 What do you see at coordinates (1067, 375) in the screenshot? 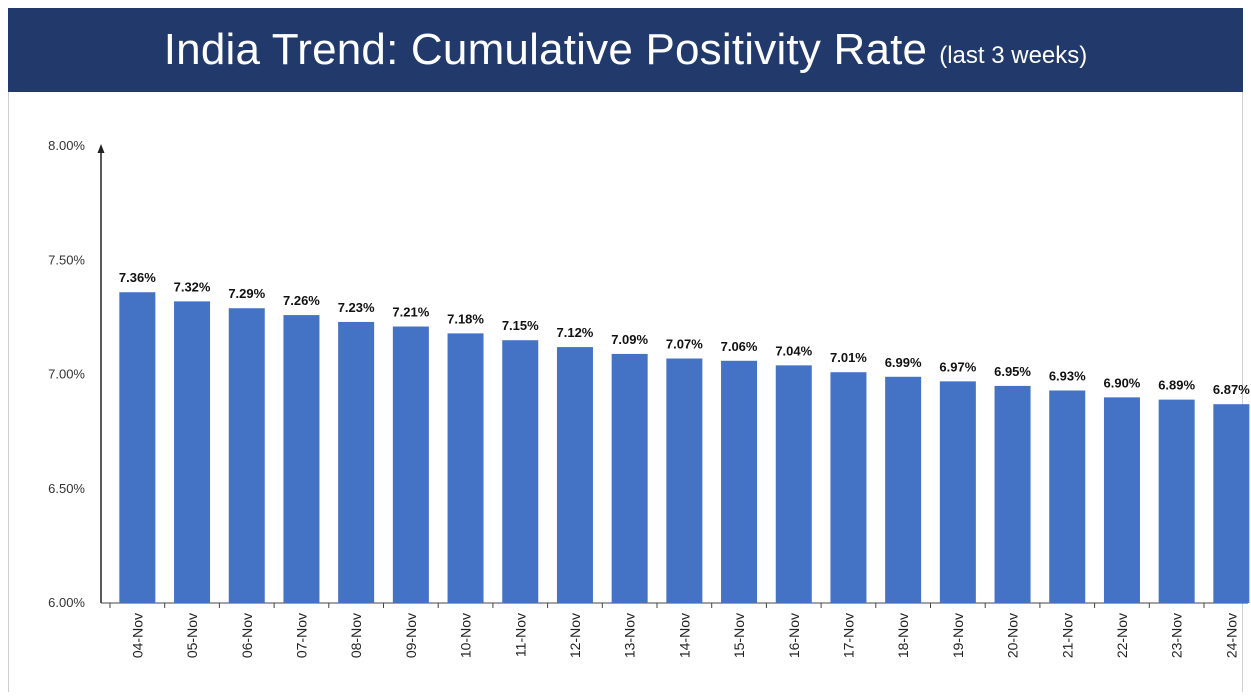
I see `data-label: 6.93%` at bounding box center [1067, 375].